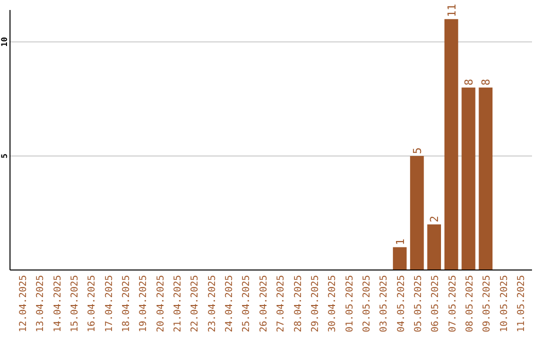  What do you see at coordinates (92, 303) in the screenshot?
I see `x-tick-label: 16.04.2025` at bounding box center [92, 303].